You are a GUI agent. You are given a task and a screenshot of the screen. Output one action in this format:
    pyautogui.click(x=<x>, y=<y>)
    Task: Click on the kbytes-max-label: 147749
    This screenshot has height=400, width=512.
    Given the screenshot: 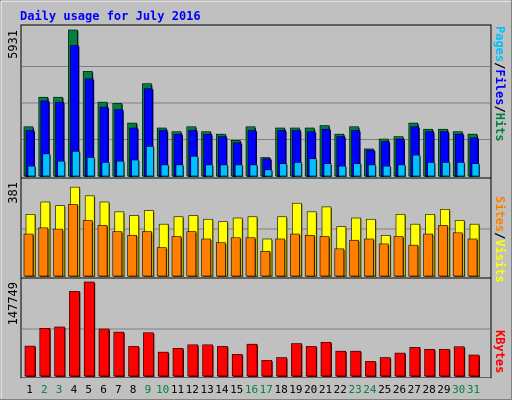 What is the action you would take?
    pyautogui.click(x=13, y=303)
    